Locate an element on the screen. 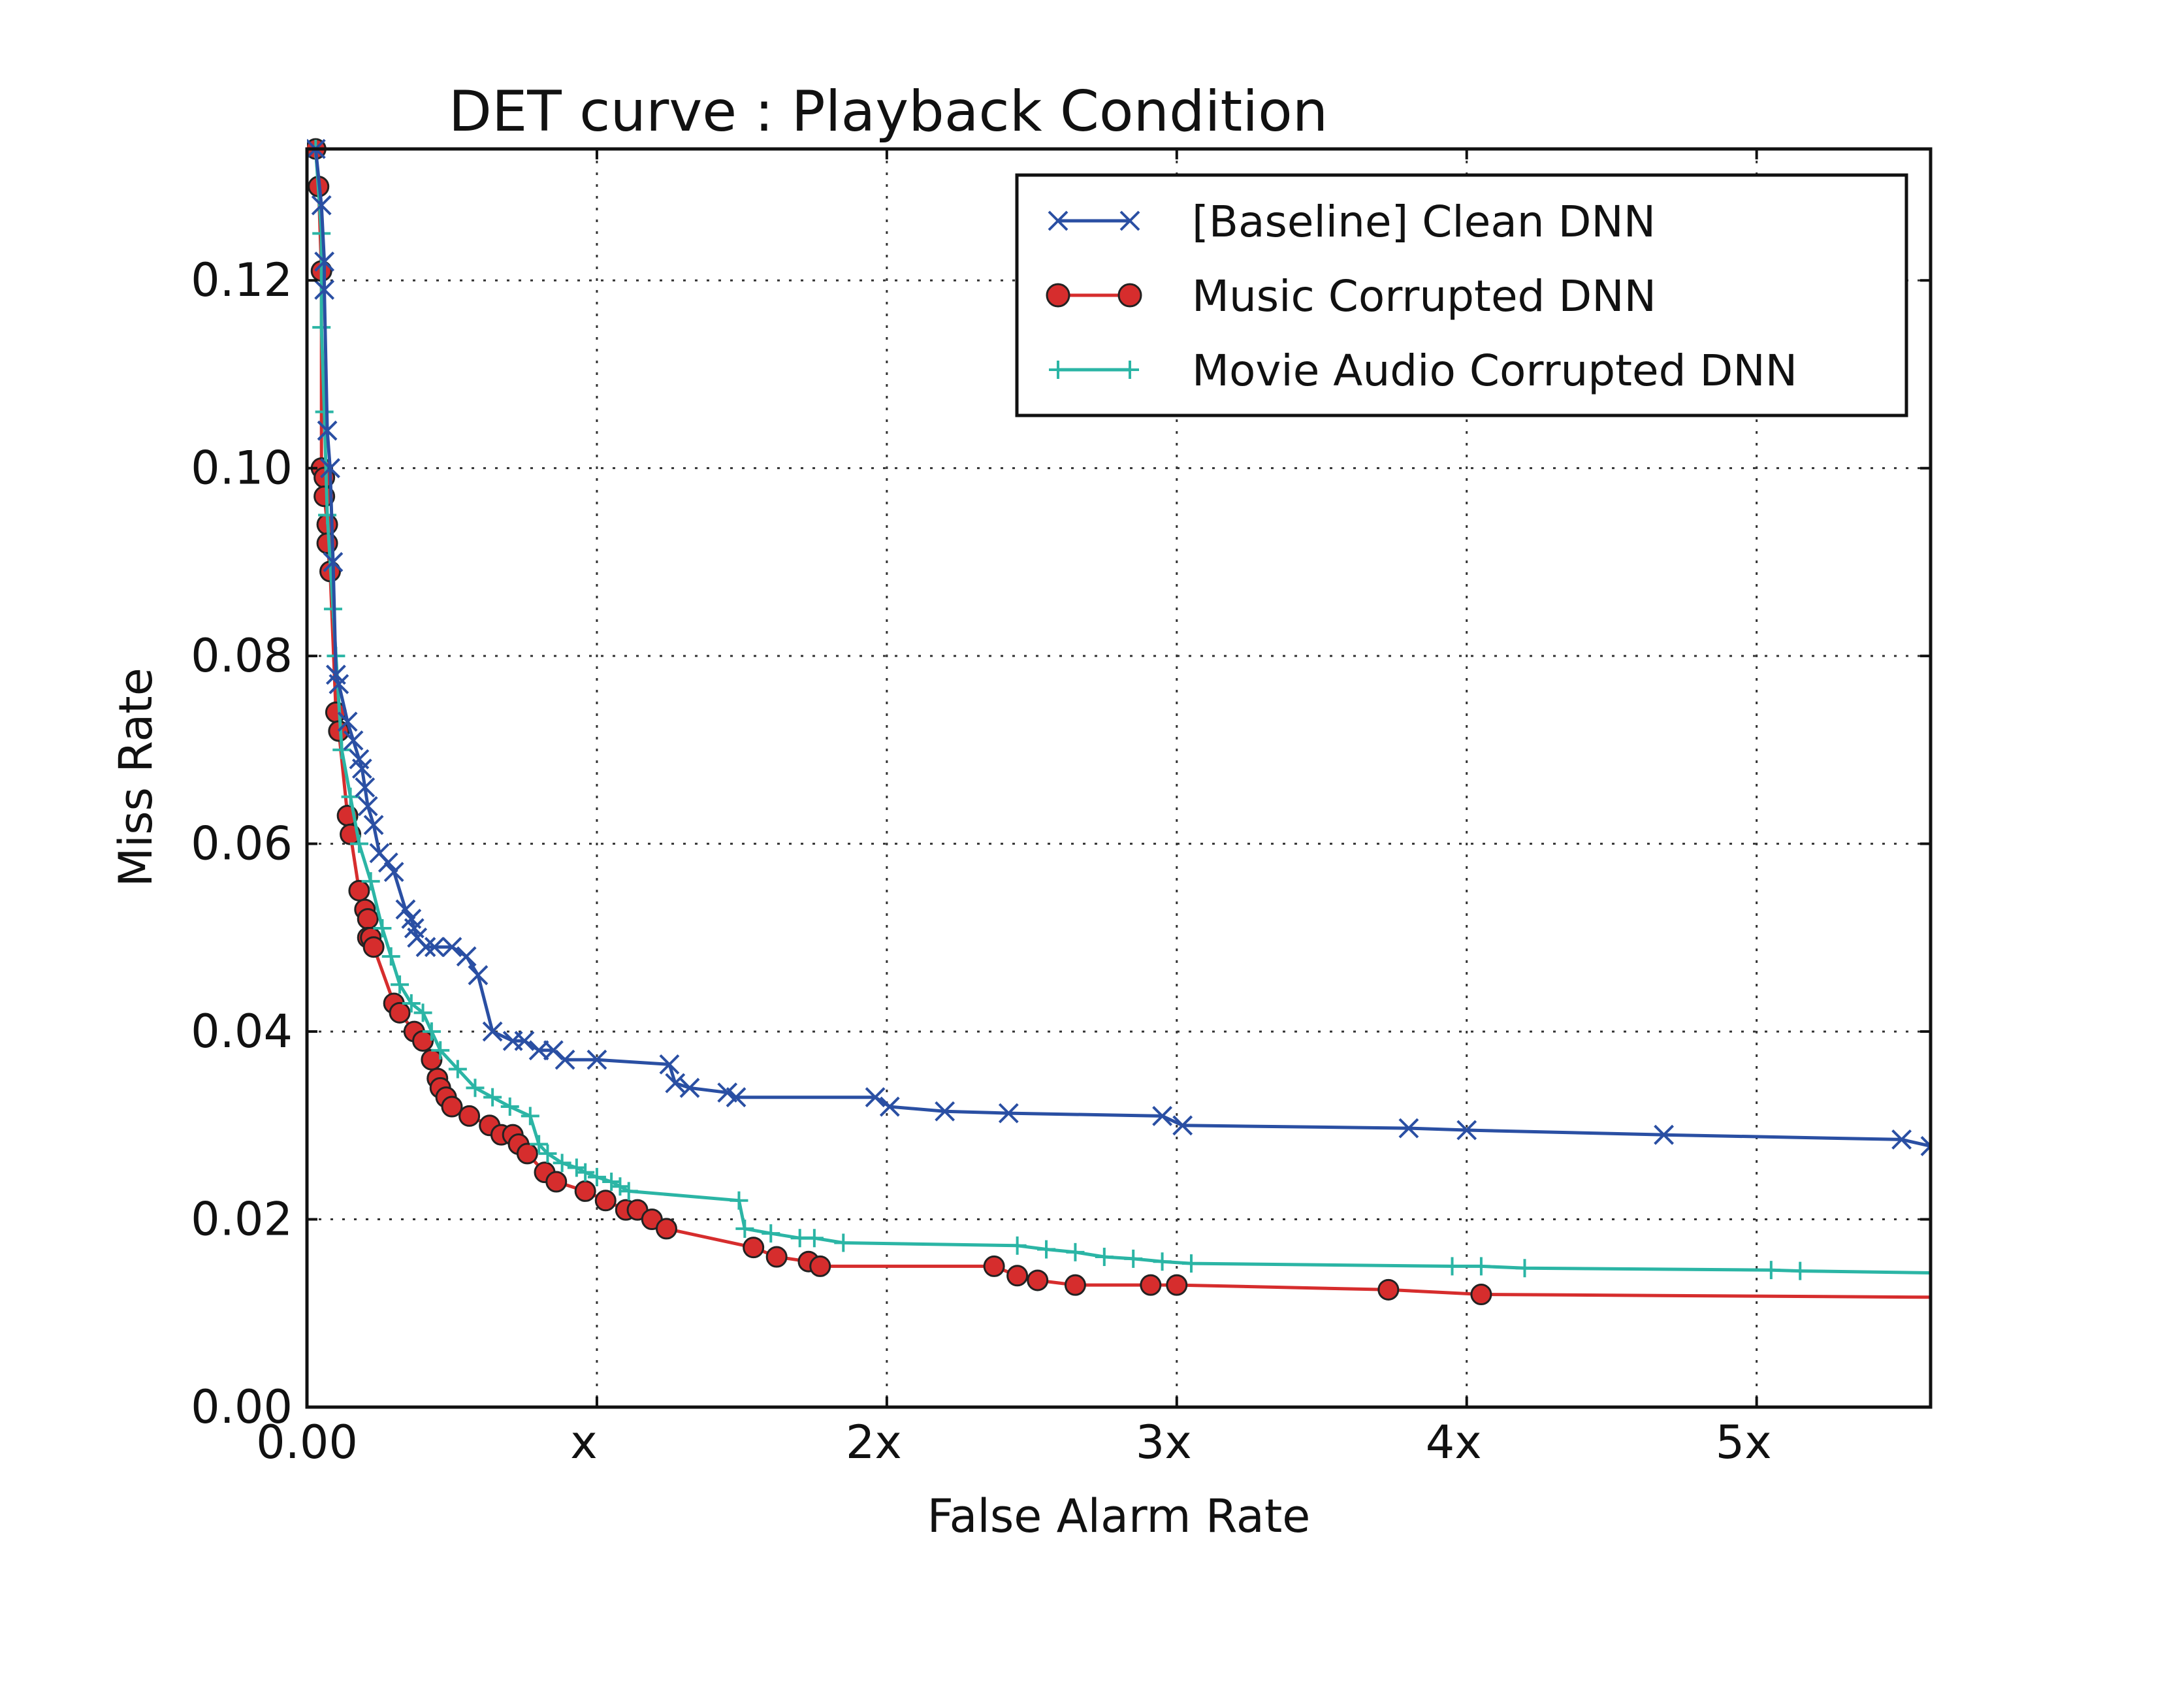 The height and width of the screenshot is (1688, 2184). legend-label: Music Corrupted DNN is located at coordinates (1424, 296).